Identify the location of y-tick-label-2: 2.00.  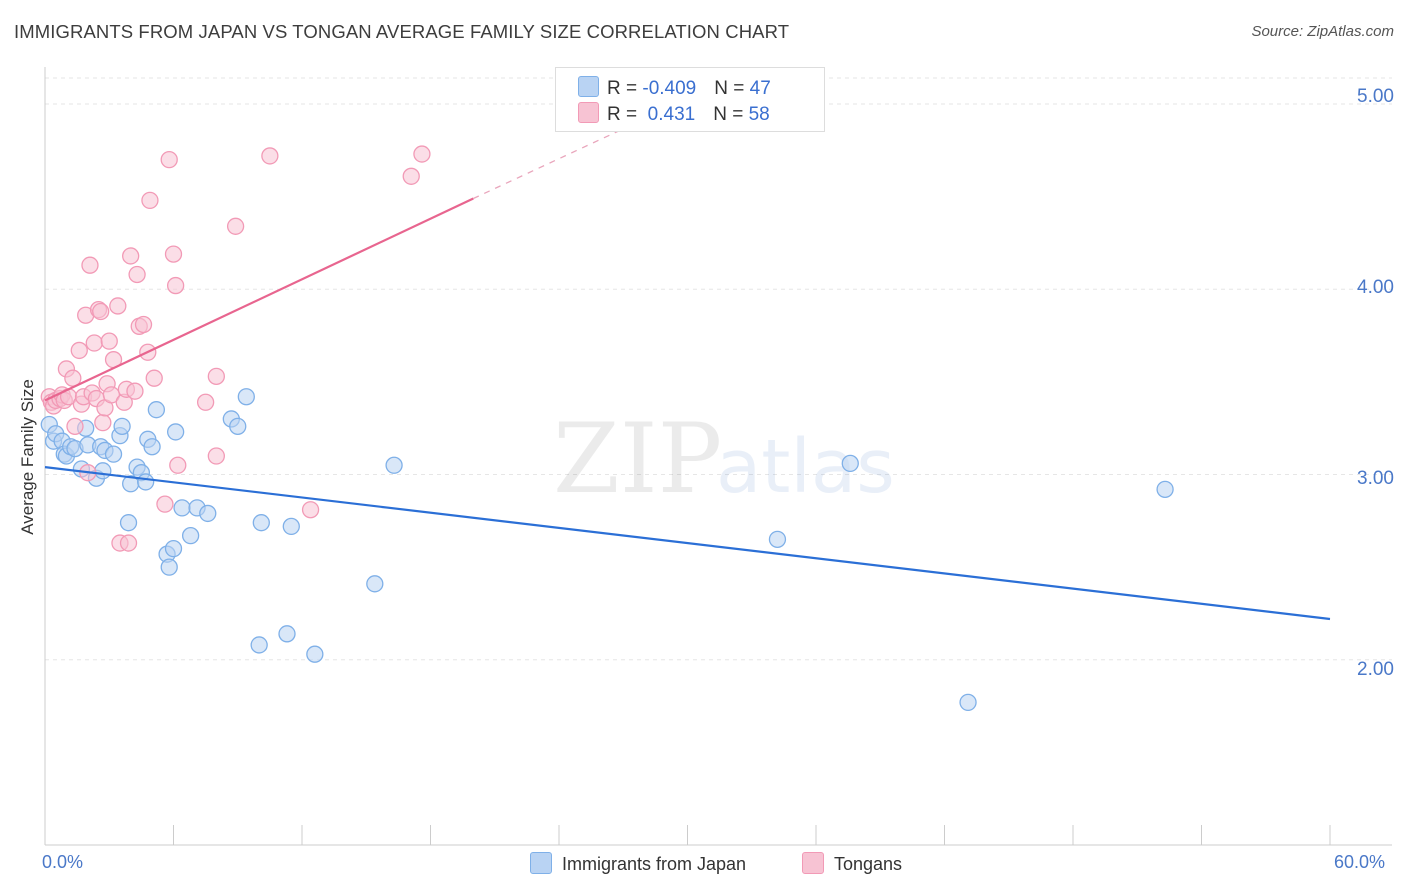
(1375, 669).